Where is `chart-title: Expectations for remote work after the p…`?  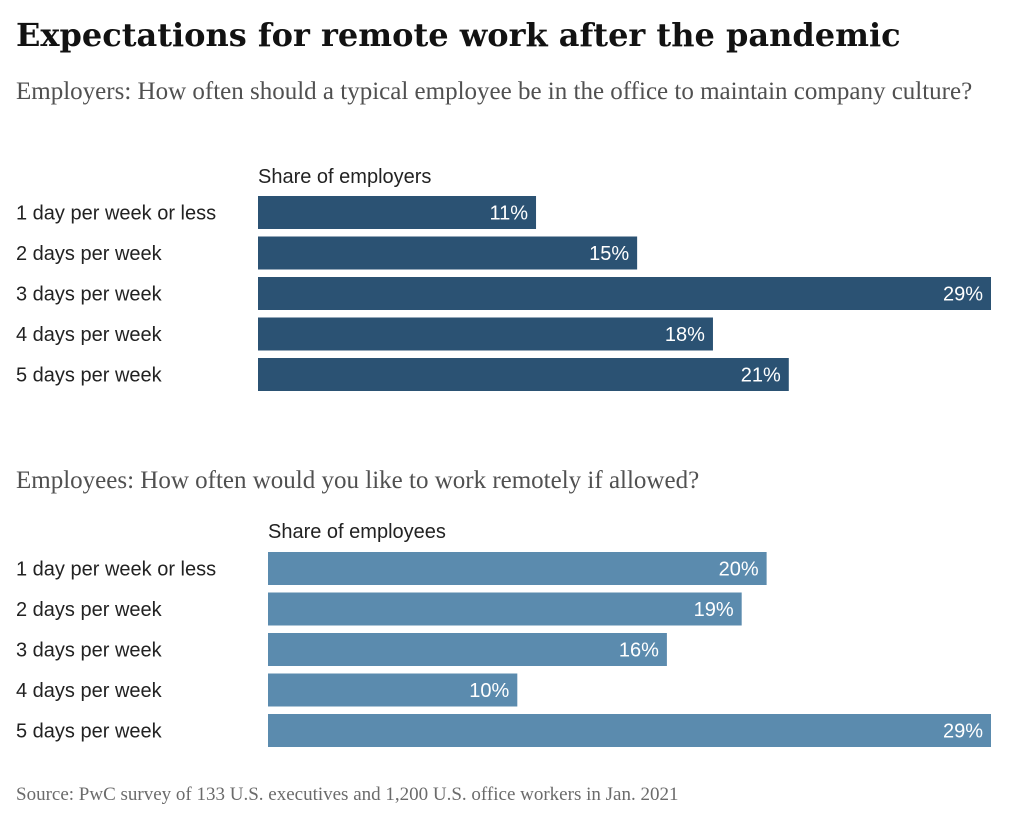
chart-title: Expectations for remote work after the p… is located at coordinates (458, 35).